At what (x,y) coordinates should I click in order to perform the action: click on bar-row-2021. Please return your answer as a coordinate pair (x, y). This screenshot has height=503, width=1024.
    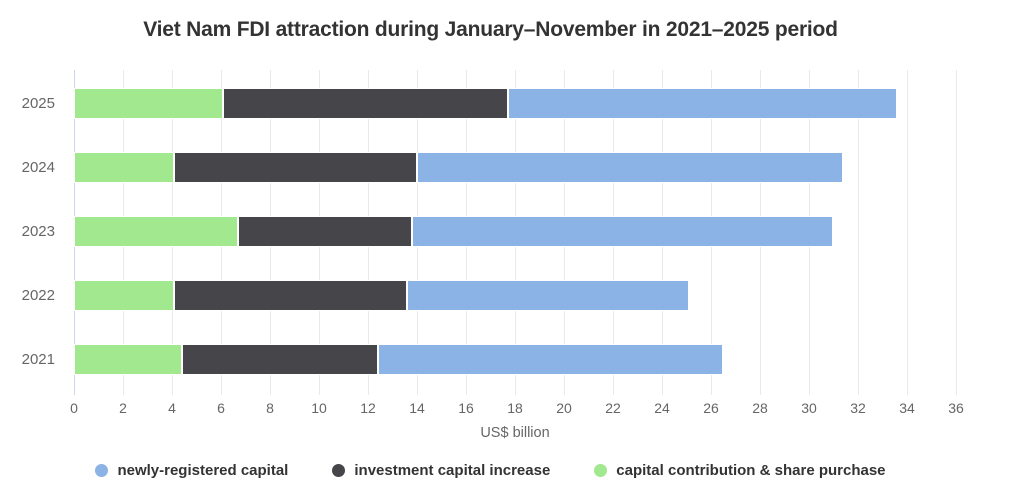
    Looking at the image, I should click on (399, 359).